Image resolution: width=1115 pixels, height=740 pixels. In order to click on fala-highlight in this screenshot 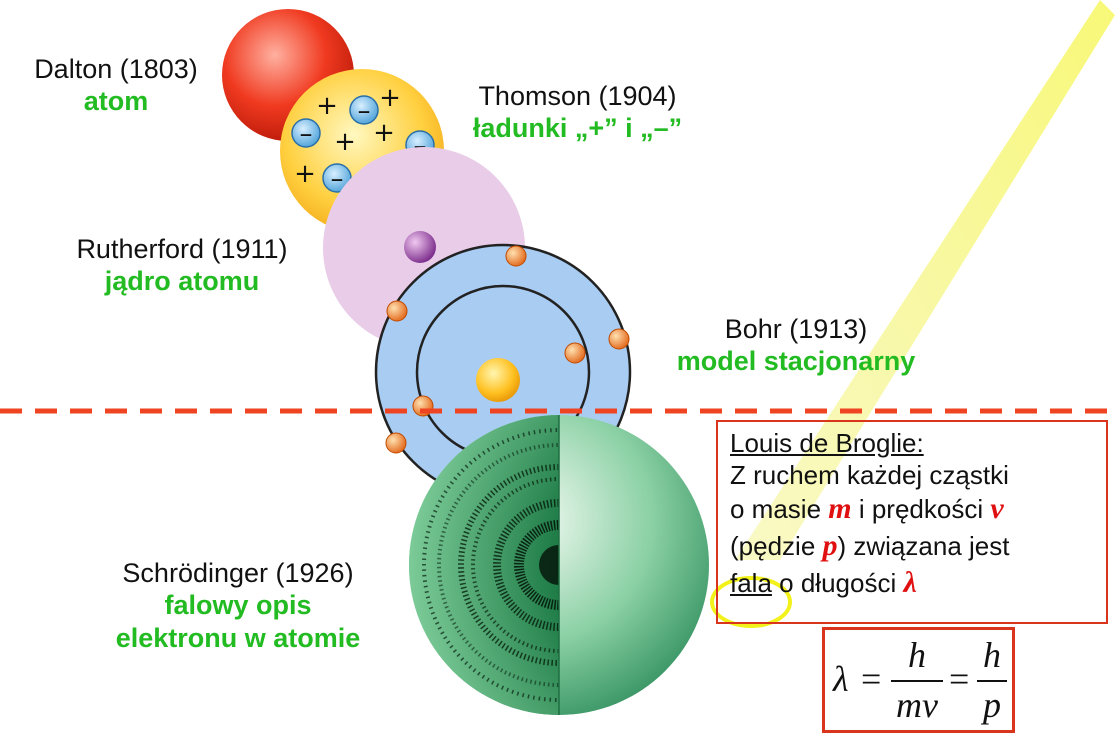, I will do `click(751, 602)`.